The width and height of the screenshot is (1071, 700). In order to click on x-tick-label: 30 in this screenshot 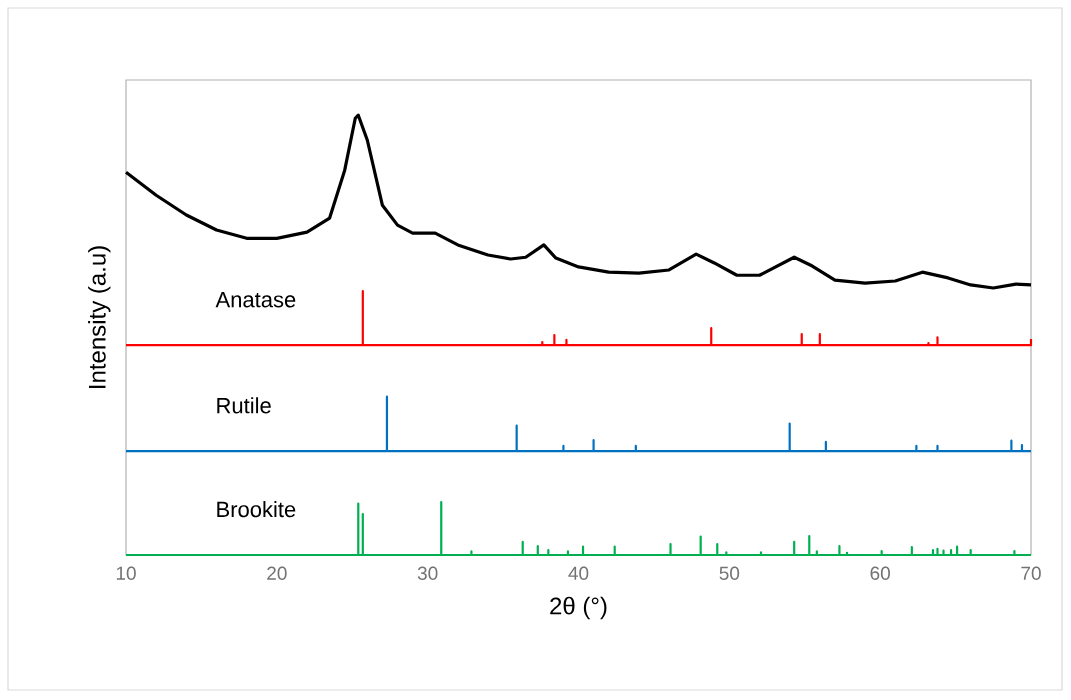, I will do `click(427, 573)`.